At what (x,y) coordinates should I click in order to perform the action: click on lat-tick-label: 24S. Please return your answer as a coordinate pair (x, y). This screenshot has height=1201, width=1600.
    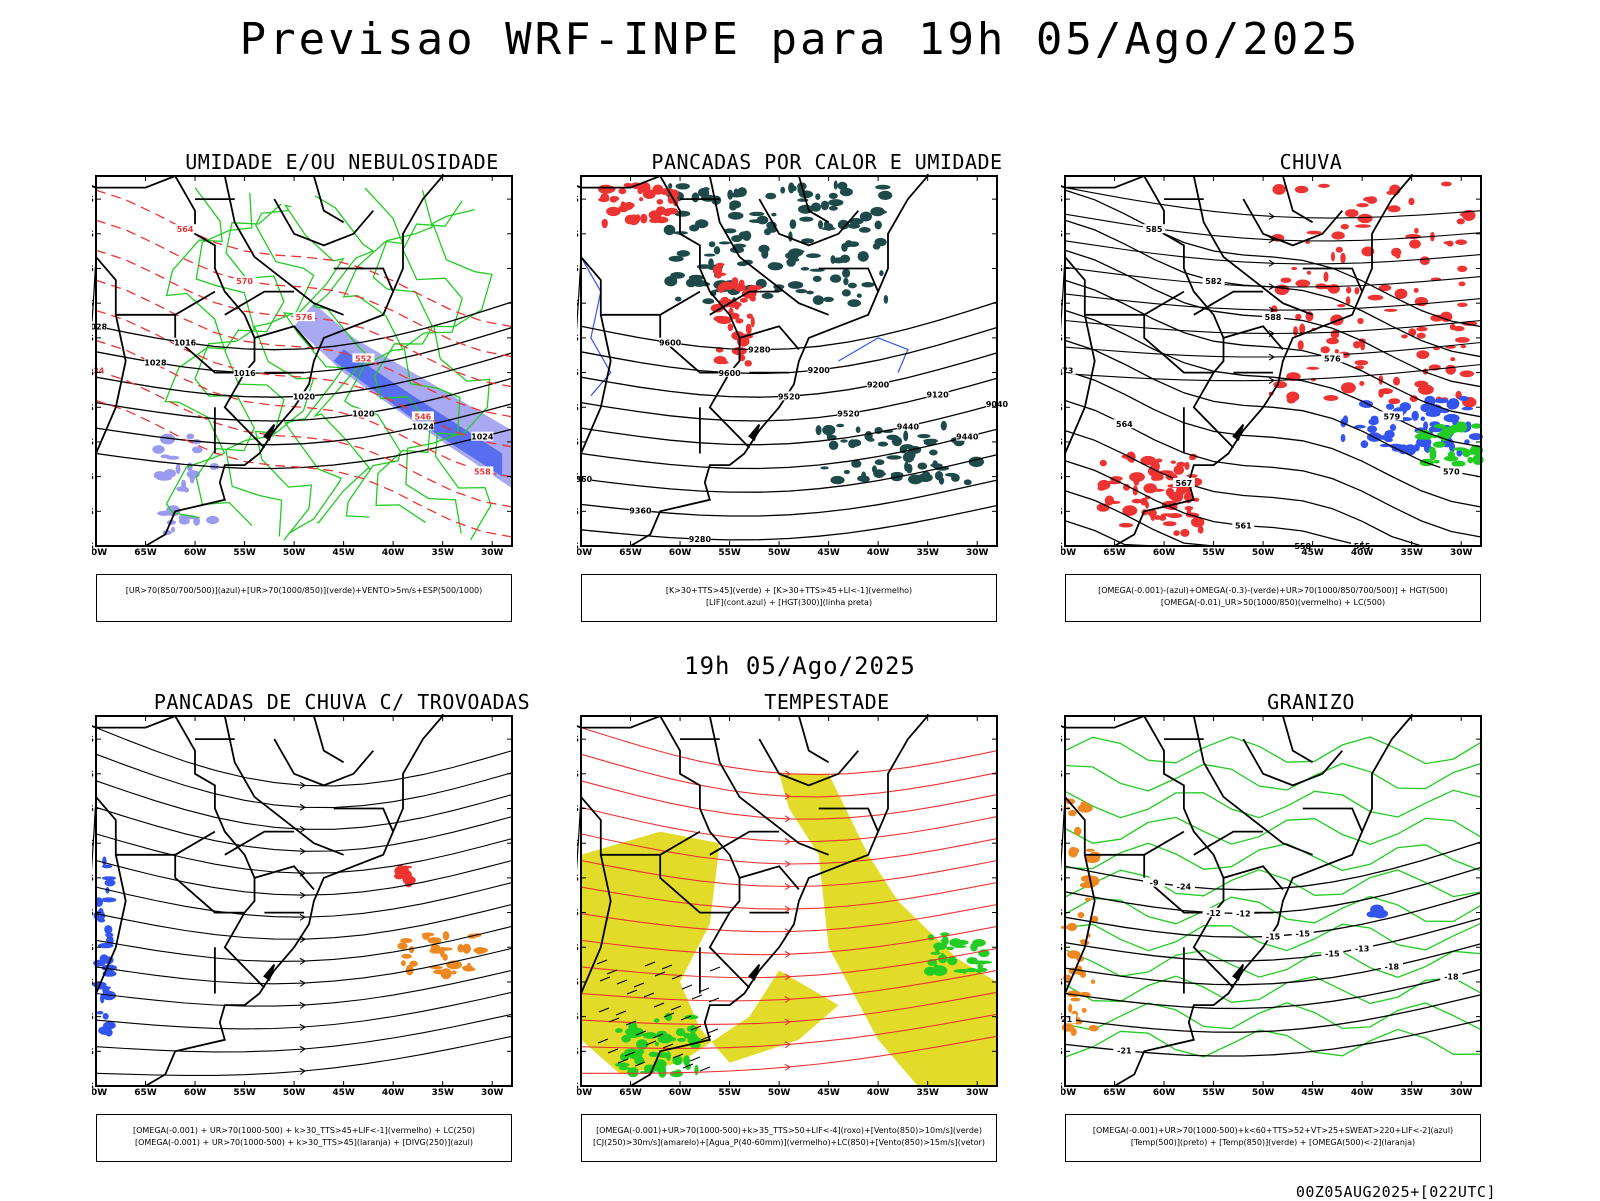
    Looking at the image, I should click on (1062, 879).